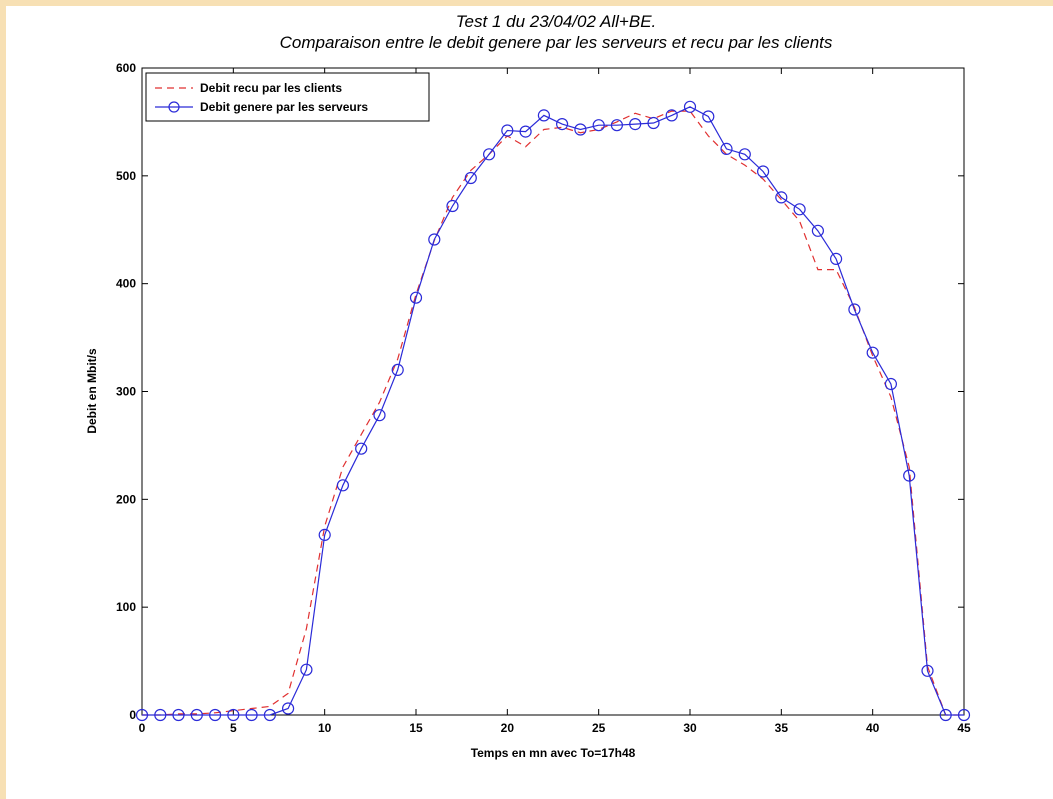 This screenshot has width=1053, height=799. I want to click on y-tick-label: 300, so click(126, 392).